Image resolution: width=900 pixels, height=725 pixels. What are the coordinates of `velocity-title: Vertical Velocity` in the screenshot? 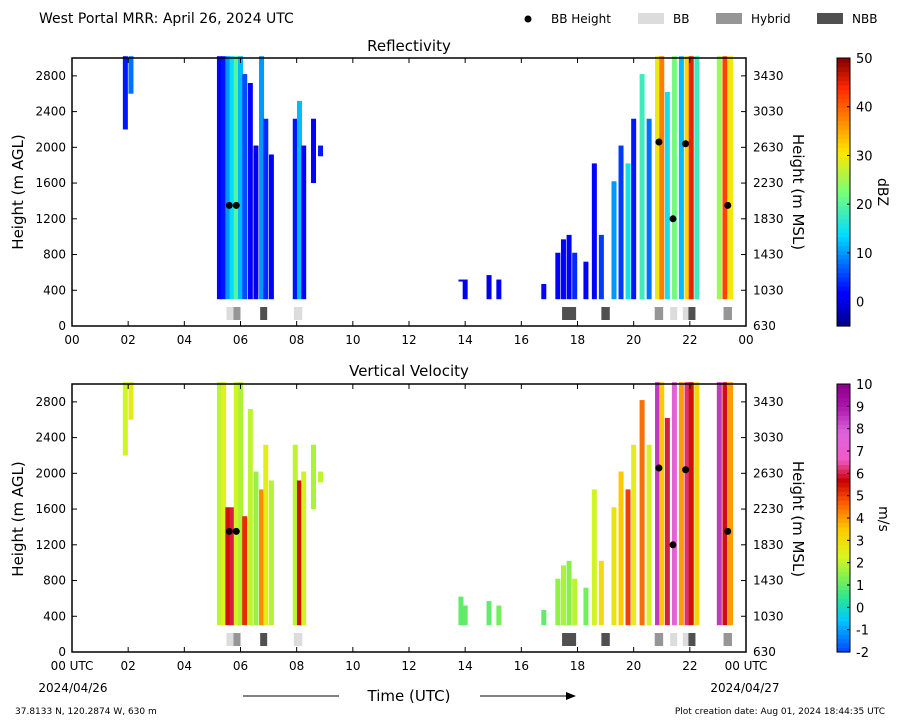 It's located at (409, 371).